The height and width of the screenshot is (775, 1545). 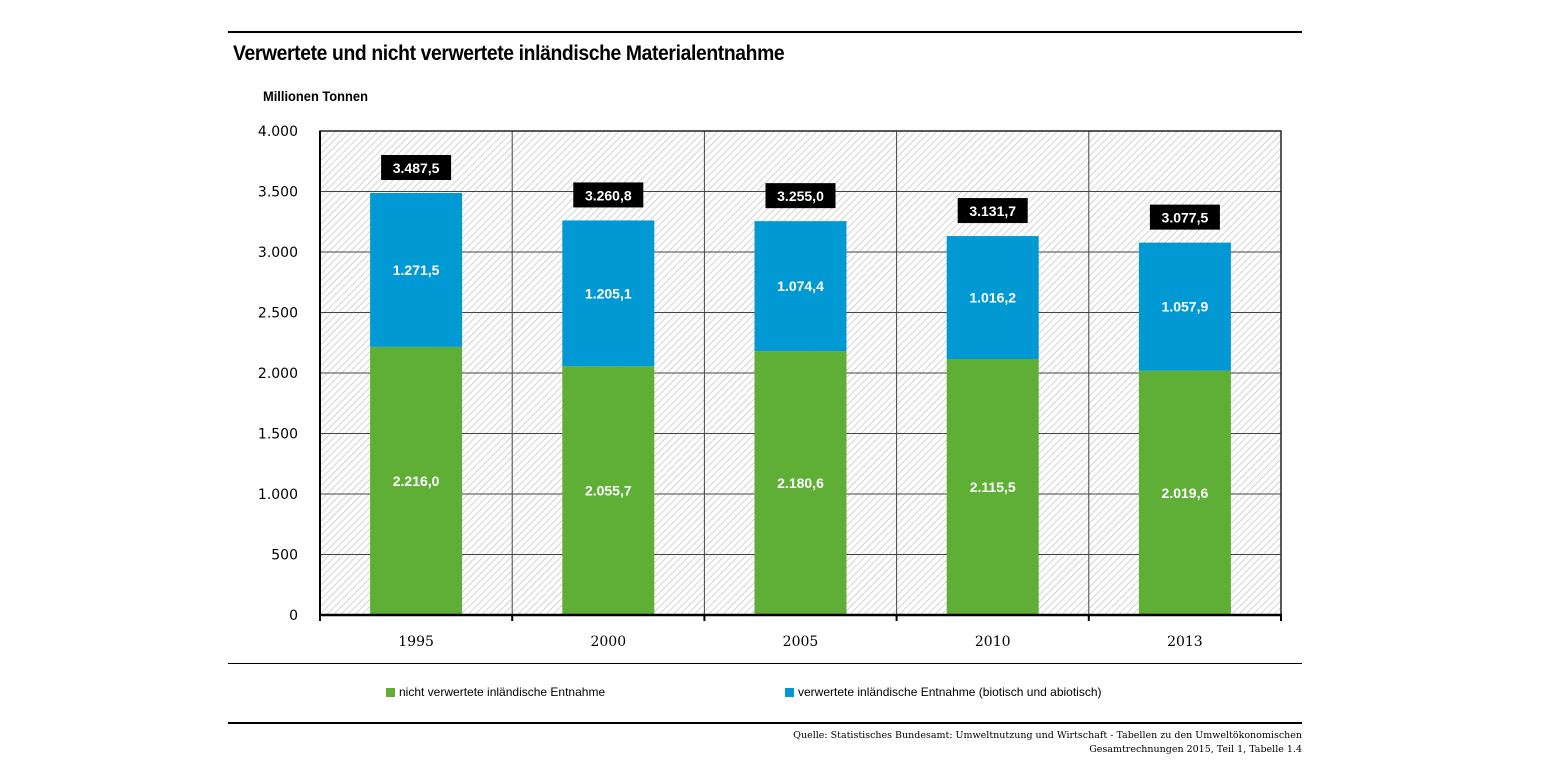 I want to click on bar-value-label: 2.019,6, so click(x=1185, y=493).